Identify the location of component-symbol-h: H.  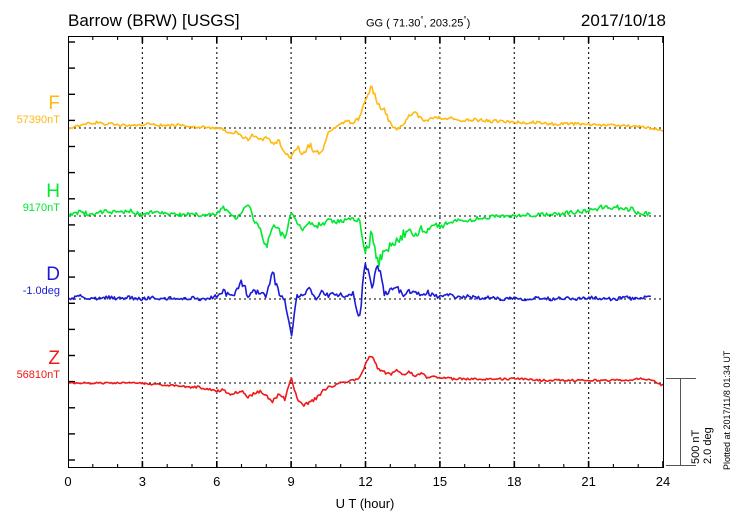
(53, 191).